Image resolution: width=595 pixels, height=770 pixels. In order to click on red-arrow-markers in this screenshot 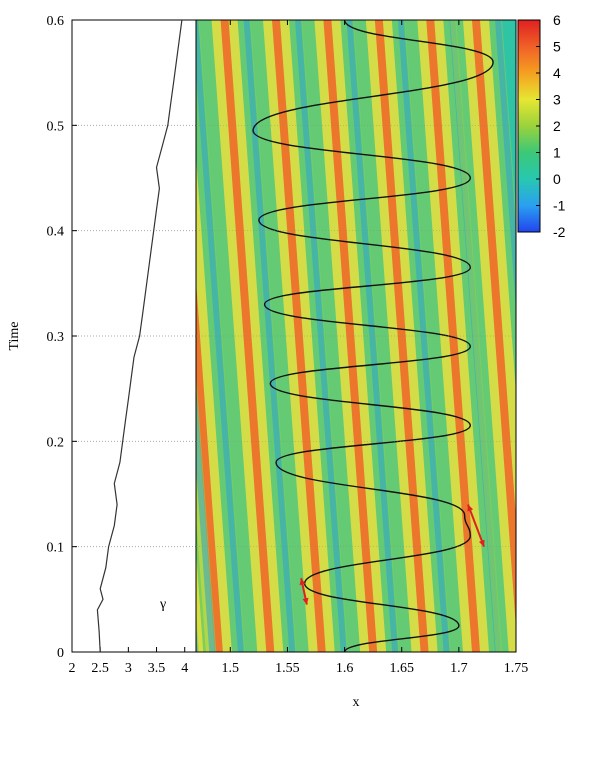, I will do `click(392, 554)`.